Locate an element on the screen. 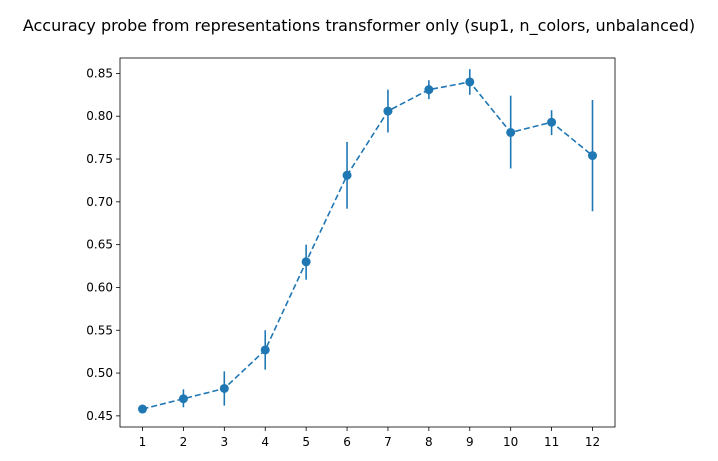  y-tick-label: 0.65 is located at coordinates (99, 245).